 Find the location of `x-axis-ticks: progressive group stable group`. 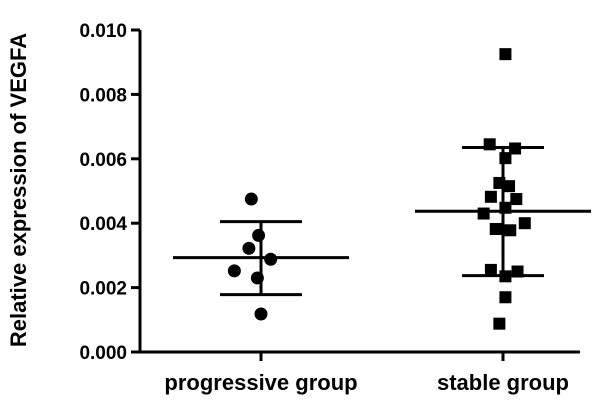

x-axis-ticks: progressive group stable group is located at coordinates (366, 373).